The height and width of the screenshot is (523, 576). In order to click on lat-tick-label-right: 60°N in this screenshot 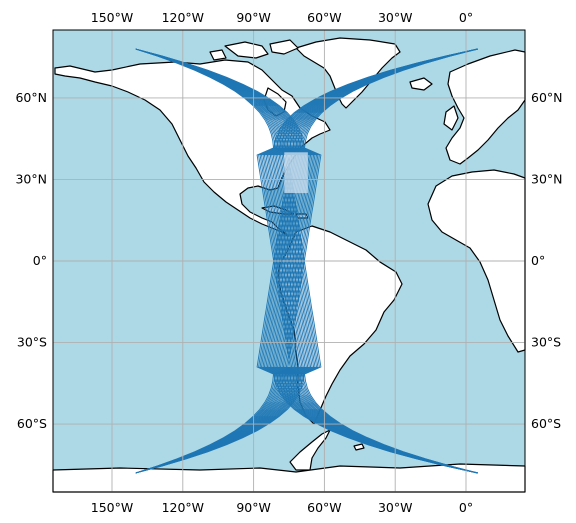, I will do `click(547, 97)`.